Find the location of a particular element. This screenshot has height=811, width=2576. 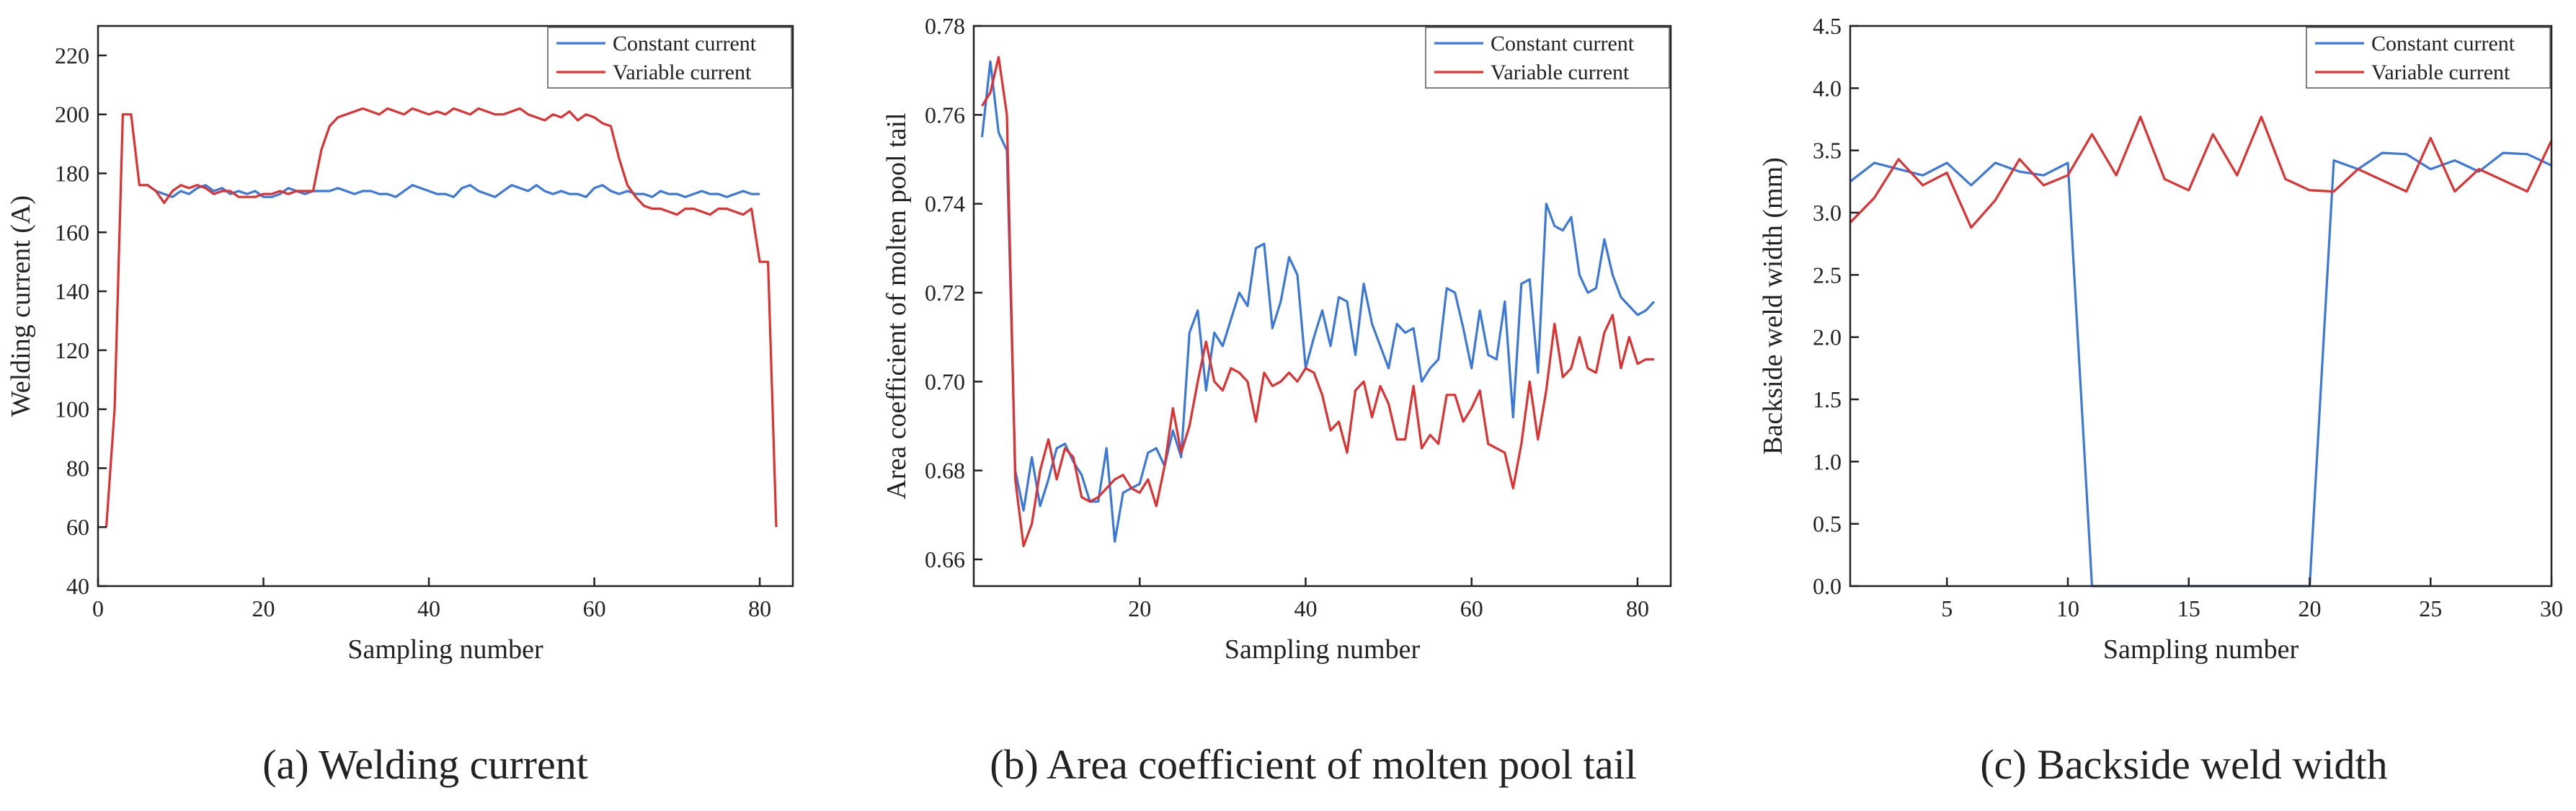

x-tick-label: 10 is located at coordinates (2067, 608).